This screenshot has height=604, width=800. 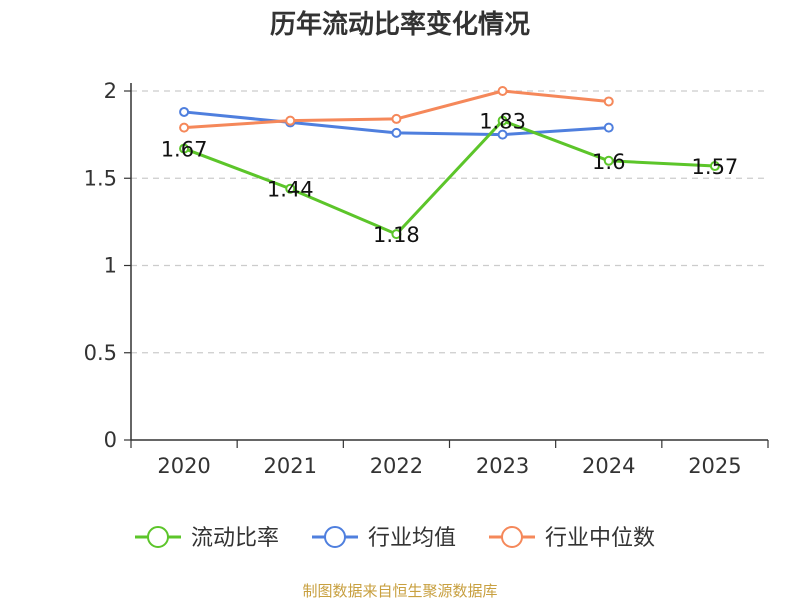 What do you see at coordinates (100, 353) in the screenshot?
I see `y-tick-label: 0.5` at bounding box center [100, 353].